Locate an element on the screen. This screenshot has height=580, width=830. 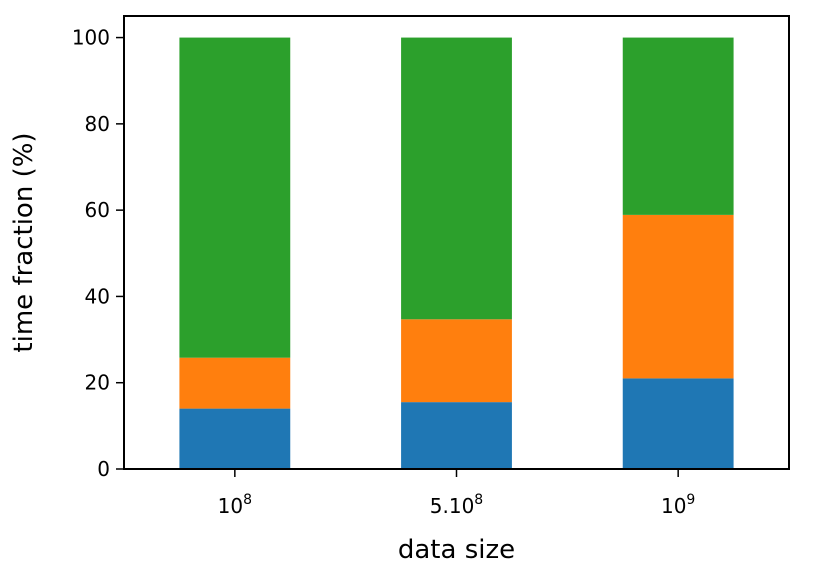
x-tick-label: 10⁸ is located at coordinates (235, 505).